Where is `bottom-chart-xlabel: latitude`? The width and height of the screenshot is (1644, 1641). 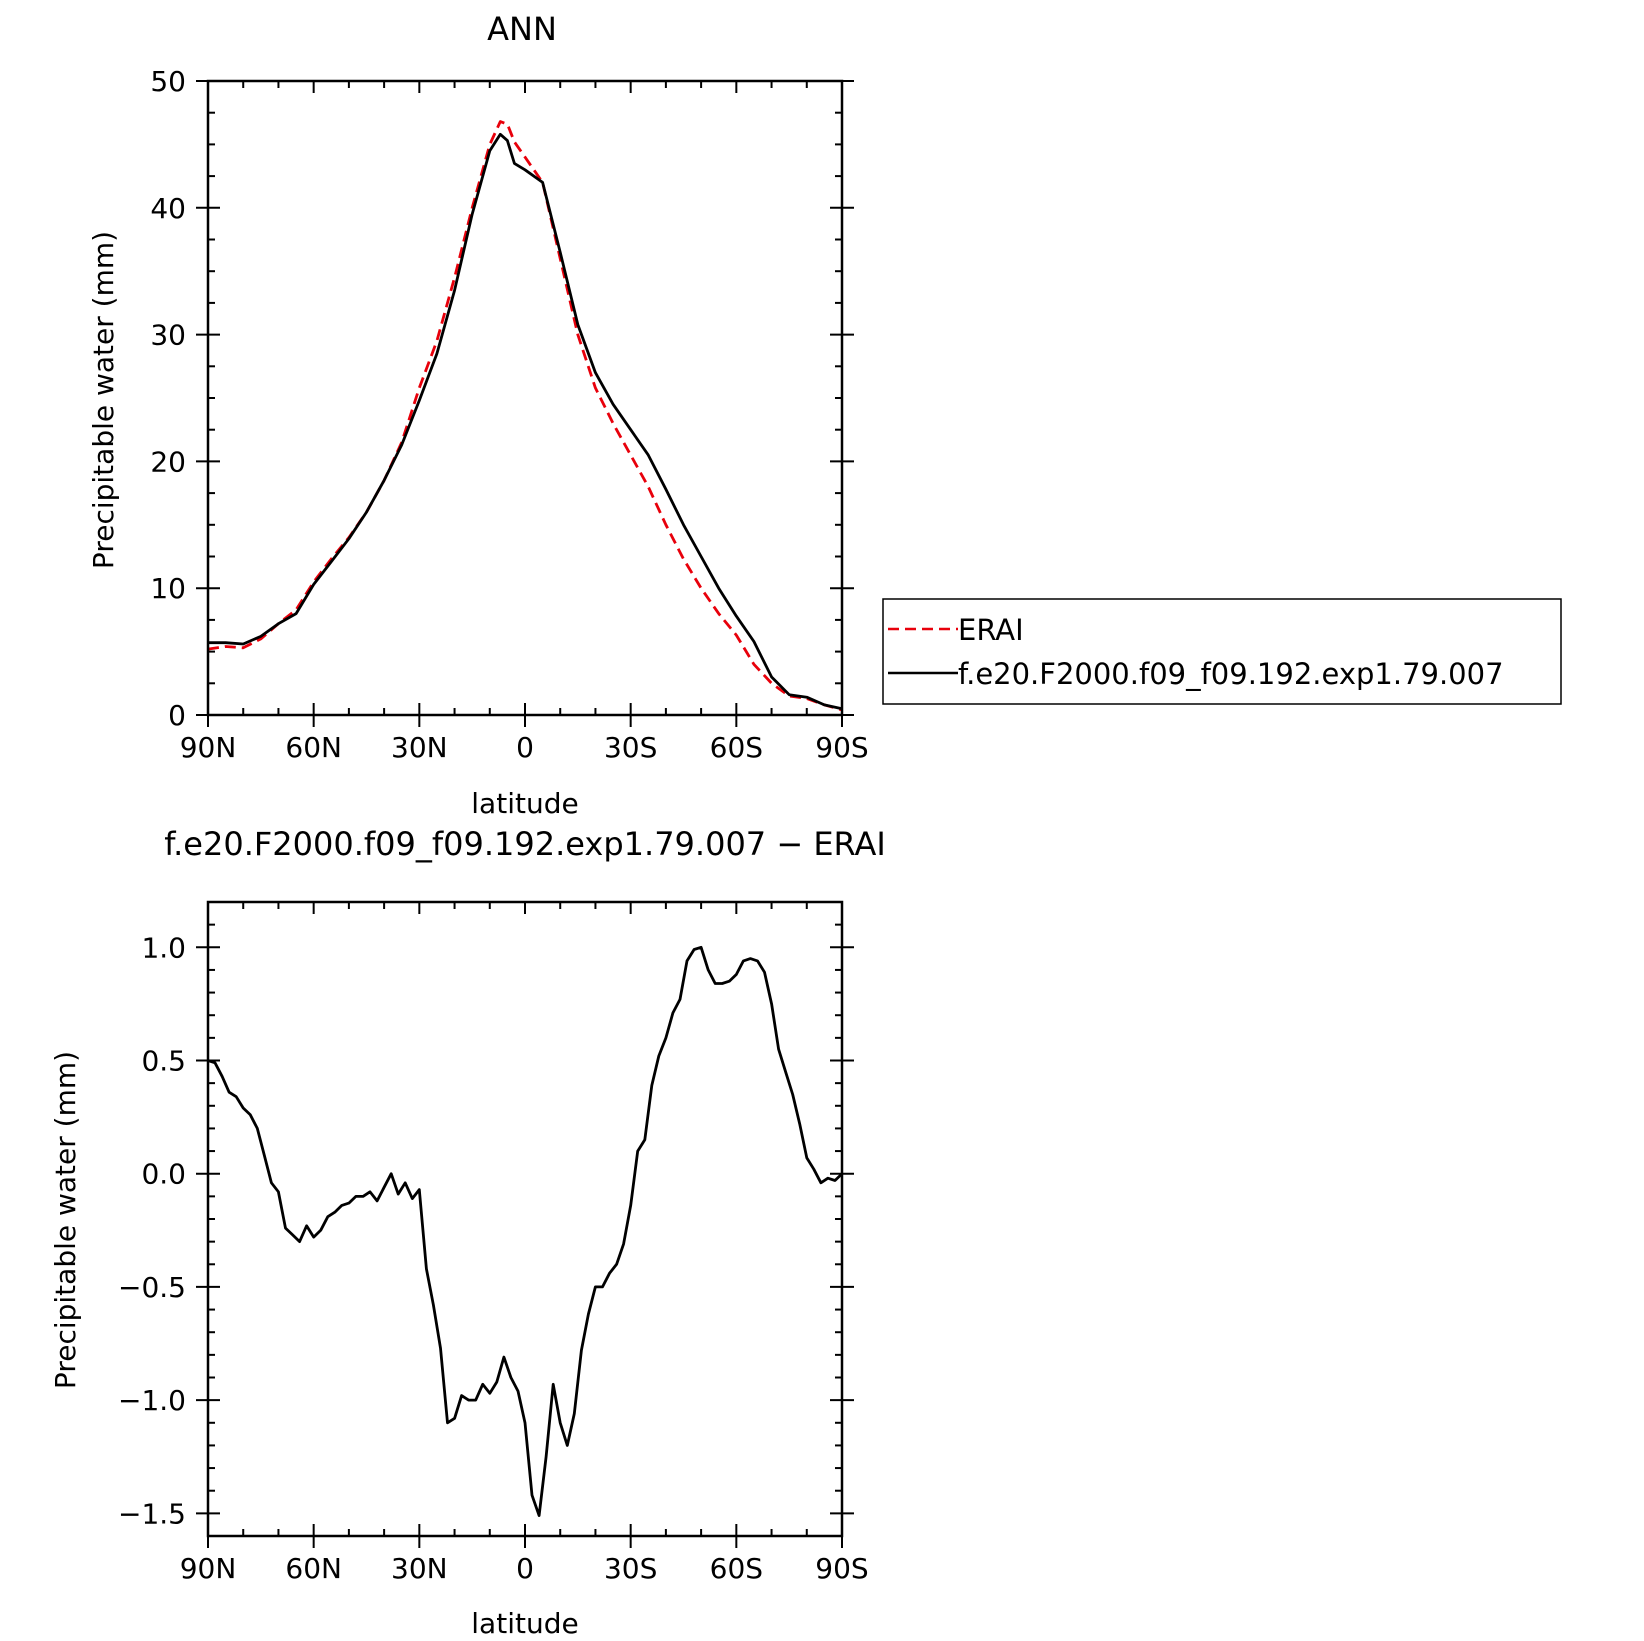 bottom-chart-xlabel: latitude is located at coordinates (524, 1623).